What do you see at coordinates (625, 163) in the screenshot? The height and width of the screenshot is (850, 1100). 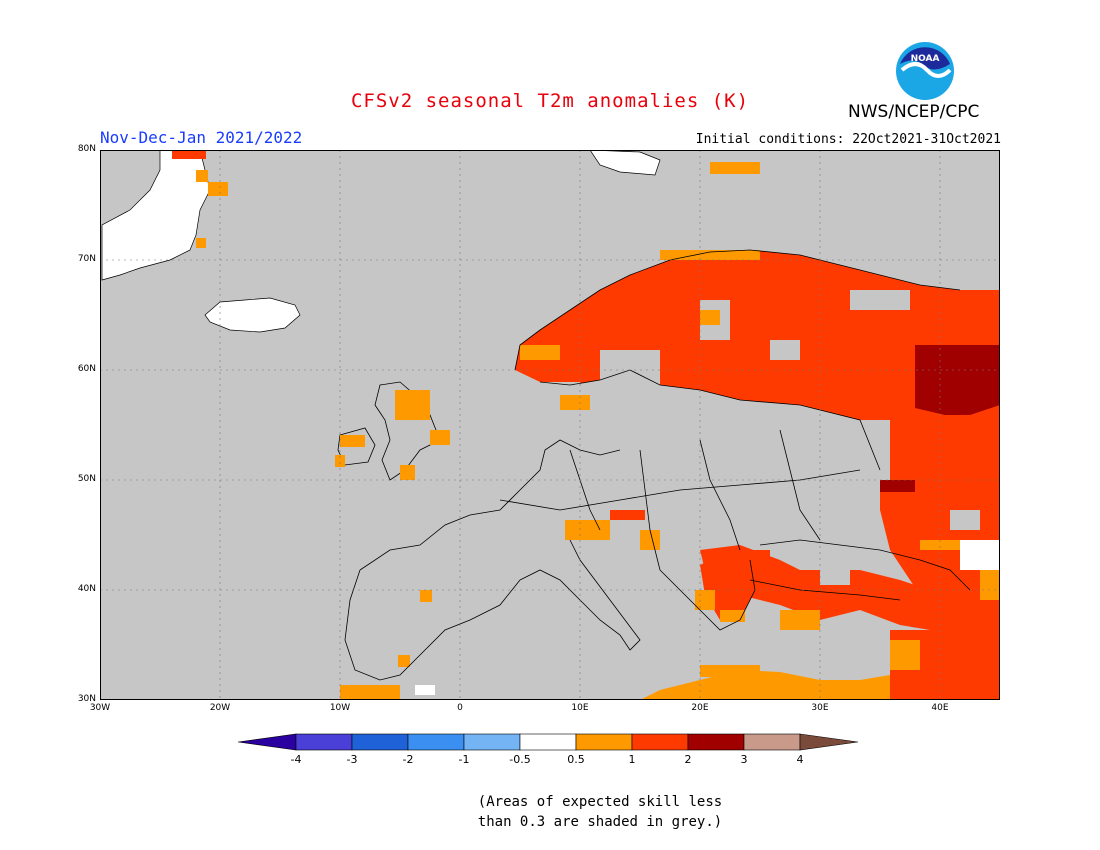 I see `svalbard` at bounding box center [625, 163].